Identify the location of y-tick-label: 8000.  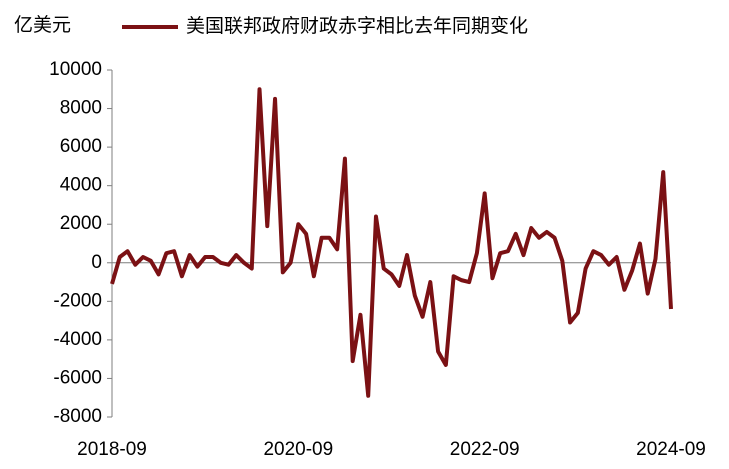
(81, 108).